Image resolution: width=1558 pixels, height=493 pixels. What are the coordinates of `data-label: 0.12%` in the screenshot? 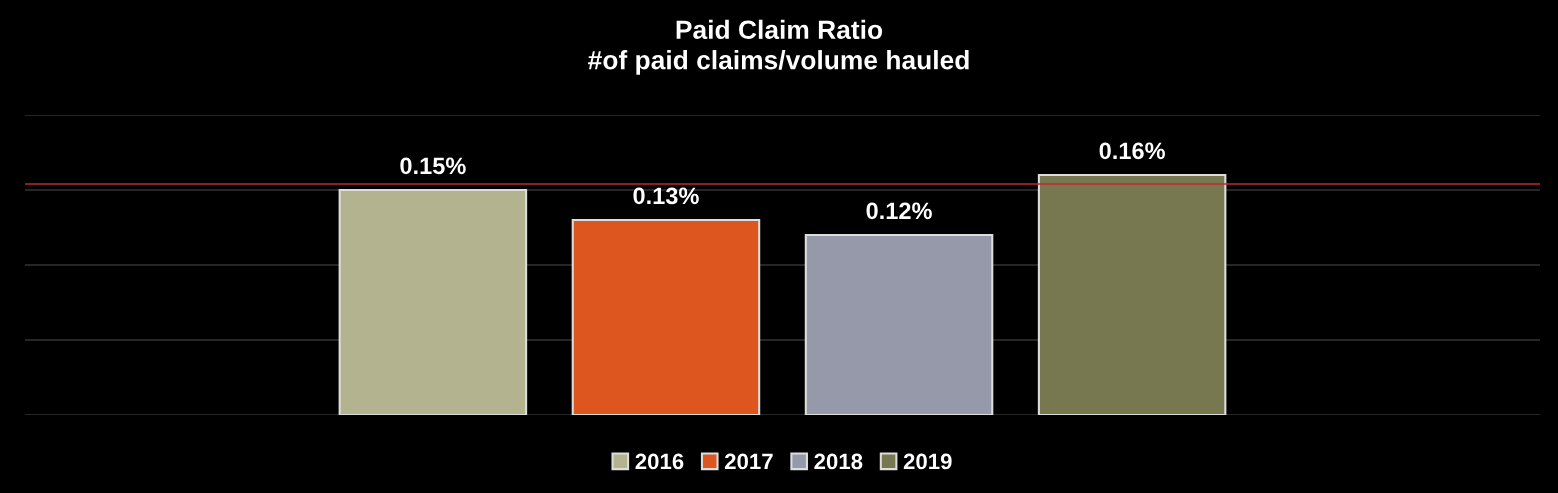 It's located at (899, 211).